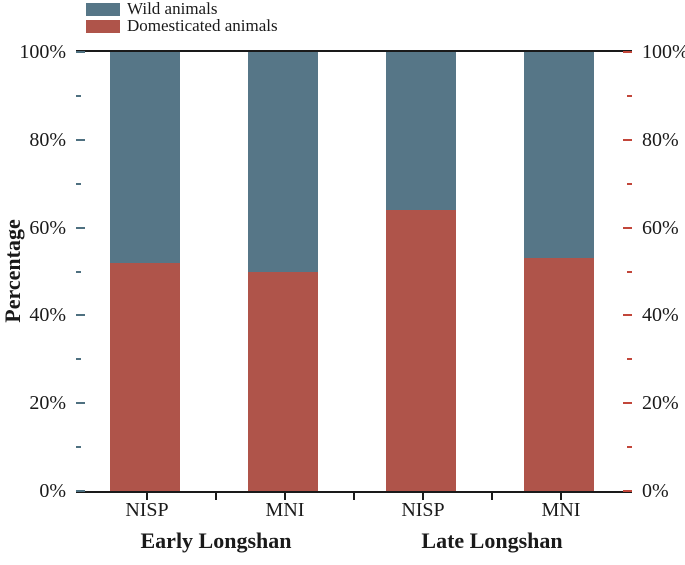 This screenshot has height=565, width=685. What do you see at coordinates (47, 139) in the screenshot?
I see `left-axis-tick-label: 80%` at bounding box center [47, 139].